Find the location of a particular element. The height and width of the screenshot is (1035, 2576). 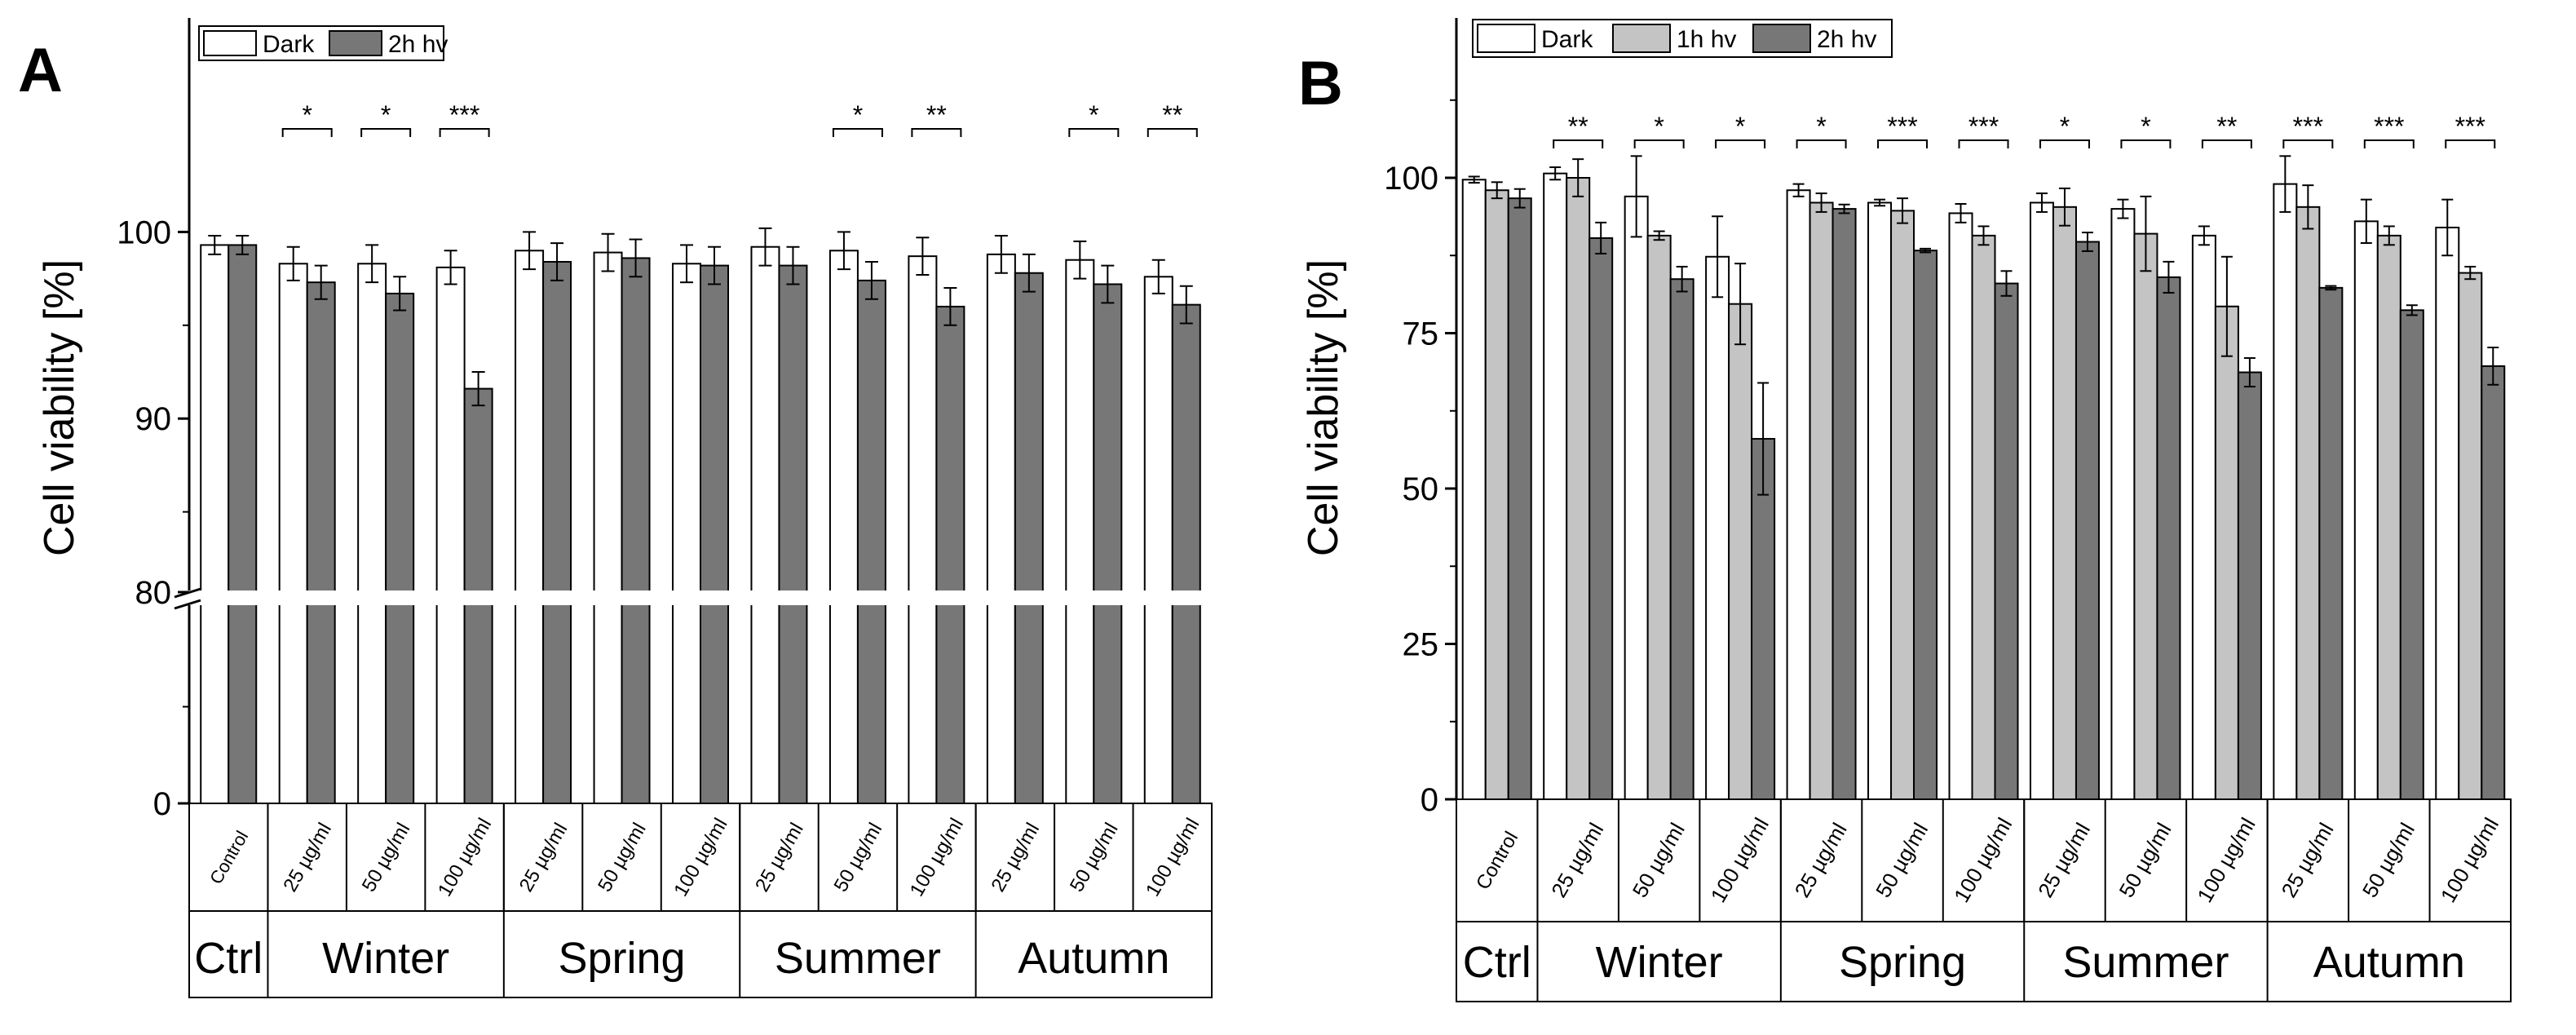

y-tick-label: 0 is located at coordinates (1429, 800).